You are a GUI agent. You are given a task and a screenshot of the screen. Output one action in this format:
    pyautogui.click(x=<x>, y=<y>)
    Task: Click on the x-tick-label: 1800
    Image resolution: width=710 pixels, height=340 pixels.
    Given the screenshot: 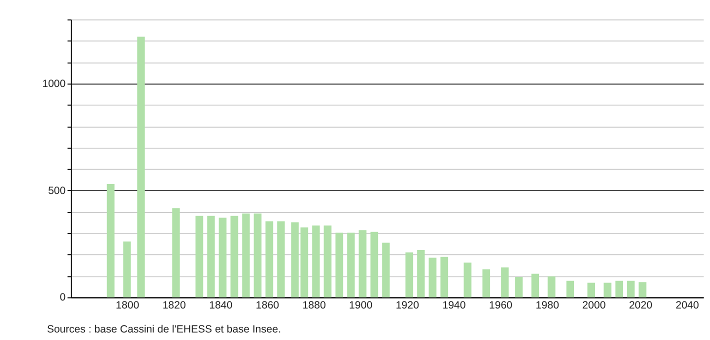 What is the action you would take?
    pyautogui.click(x=128, y=305)
    